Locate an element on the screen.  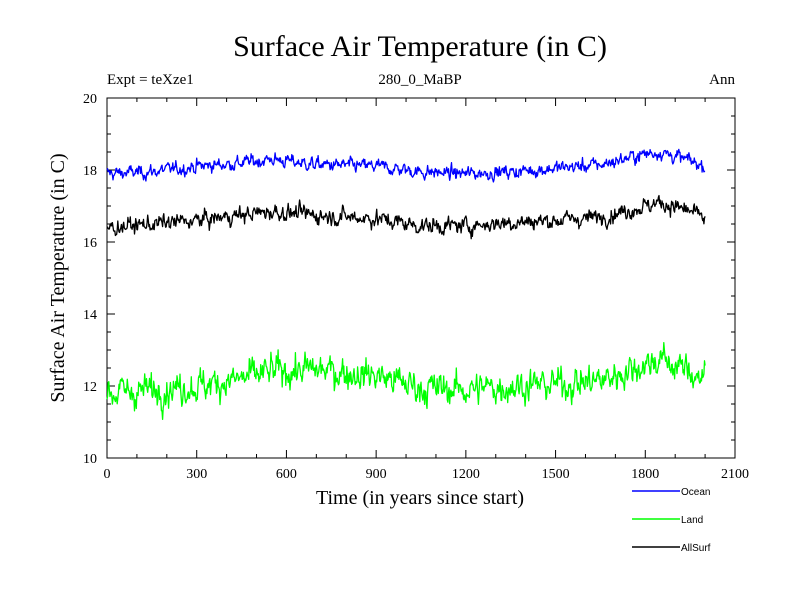
x-tick-label: 0 is located at coordinates (107, 474).